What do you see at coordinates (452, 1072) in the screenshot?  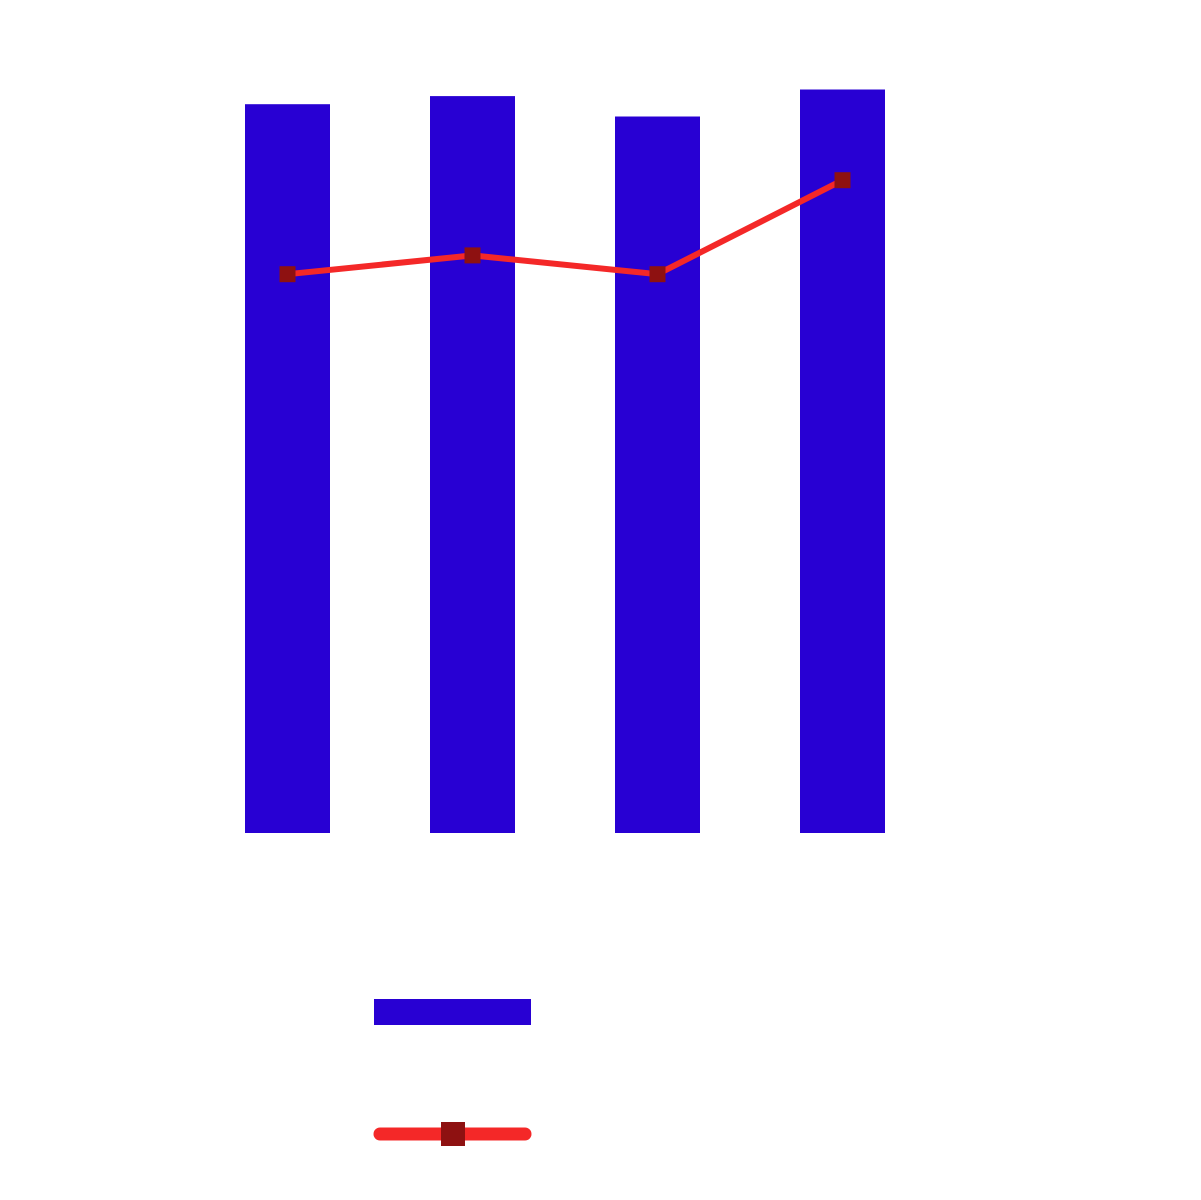 I see `legend` at bounding box center [452, 1072].